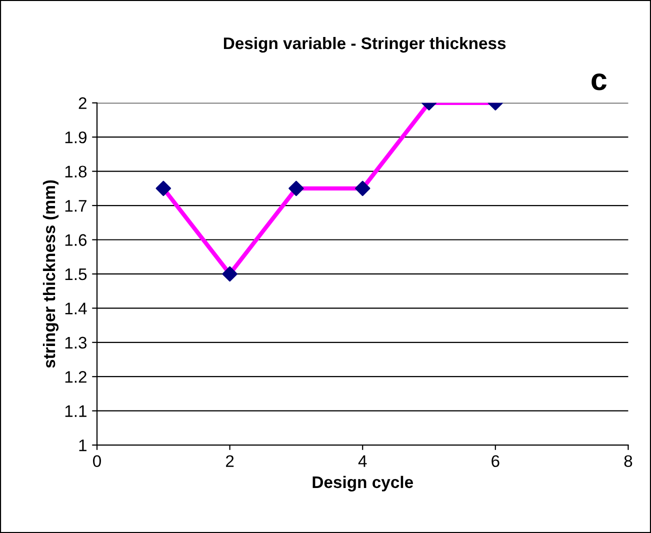  I want to click on y-tick-label: 1.4, so click(76, 308).